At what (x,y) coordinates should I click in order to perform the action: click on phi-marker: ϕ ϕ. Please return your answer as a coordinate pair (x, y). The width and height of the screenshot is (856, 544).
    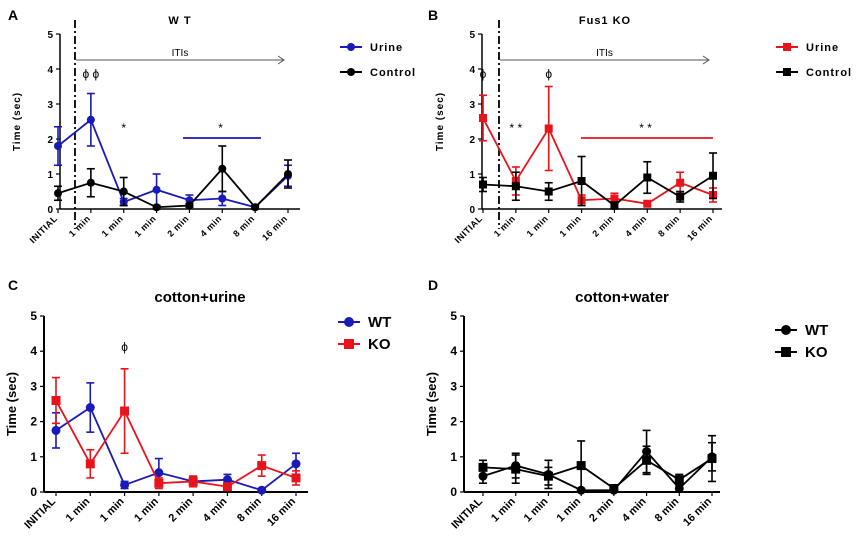
    Looking at the image, I should click on (90, 74).